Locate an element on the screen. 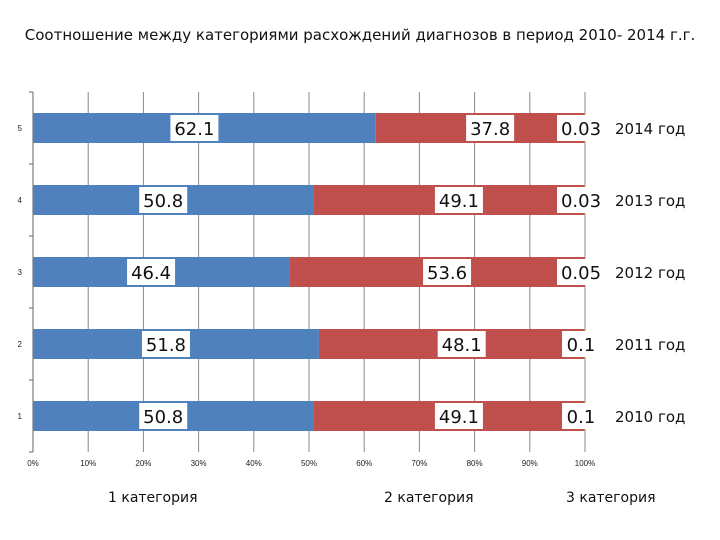 Image resolution: width=720 pixels, height=540 pixels. row-label-year: 2010 год is located at coordinates (650, 417).